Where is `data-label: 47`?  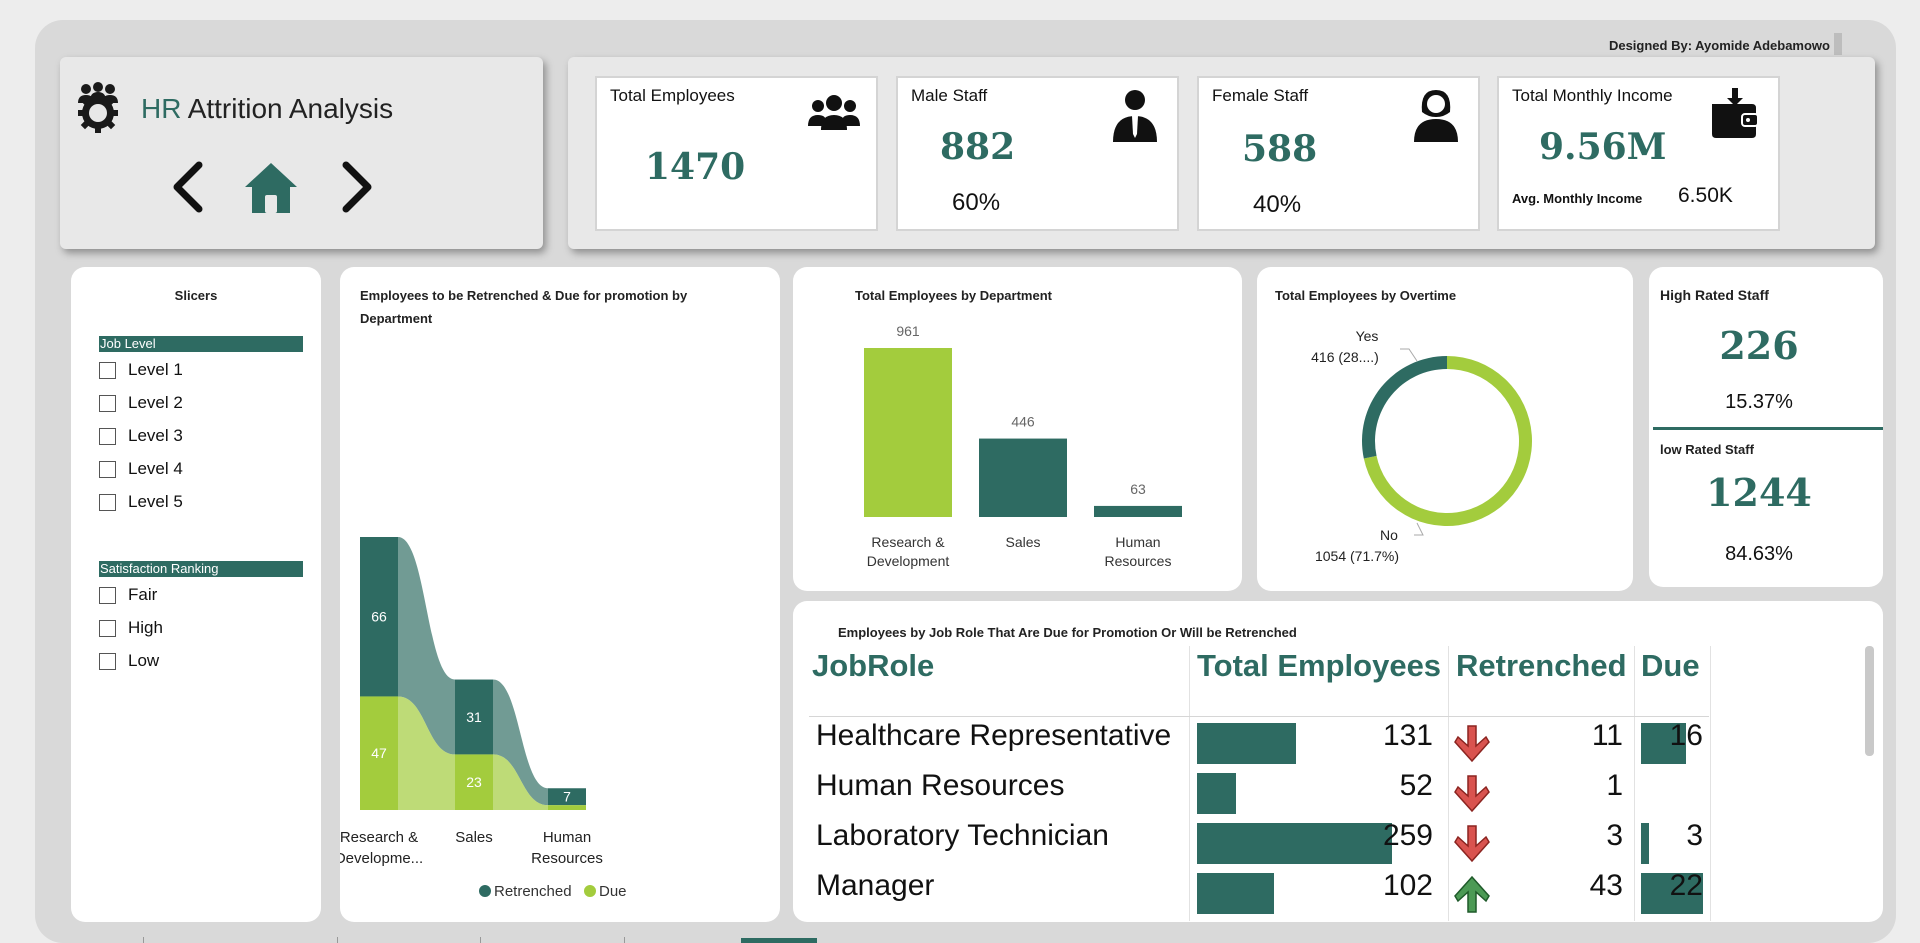
data-label: 47 is located at coordinates (379, 753).